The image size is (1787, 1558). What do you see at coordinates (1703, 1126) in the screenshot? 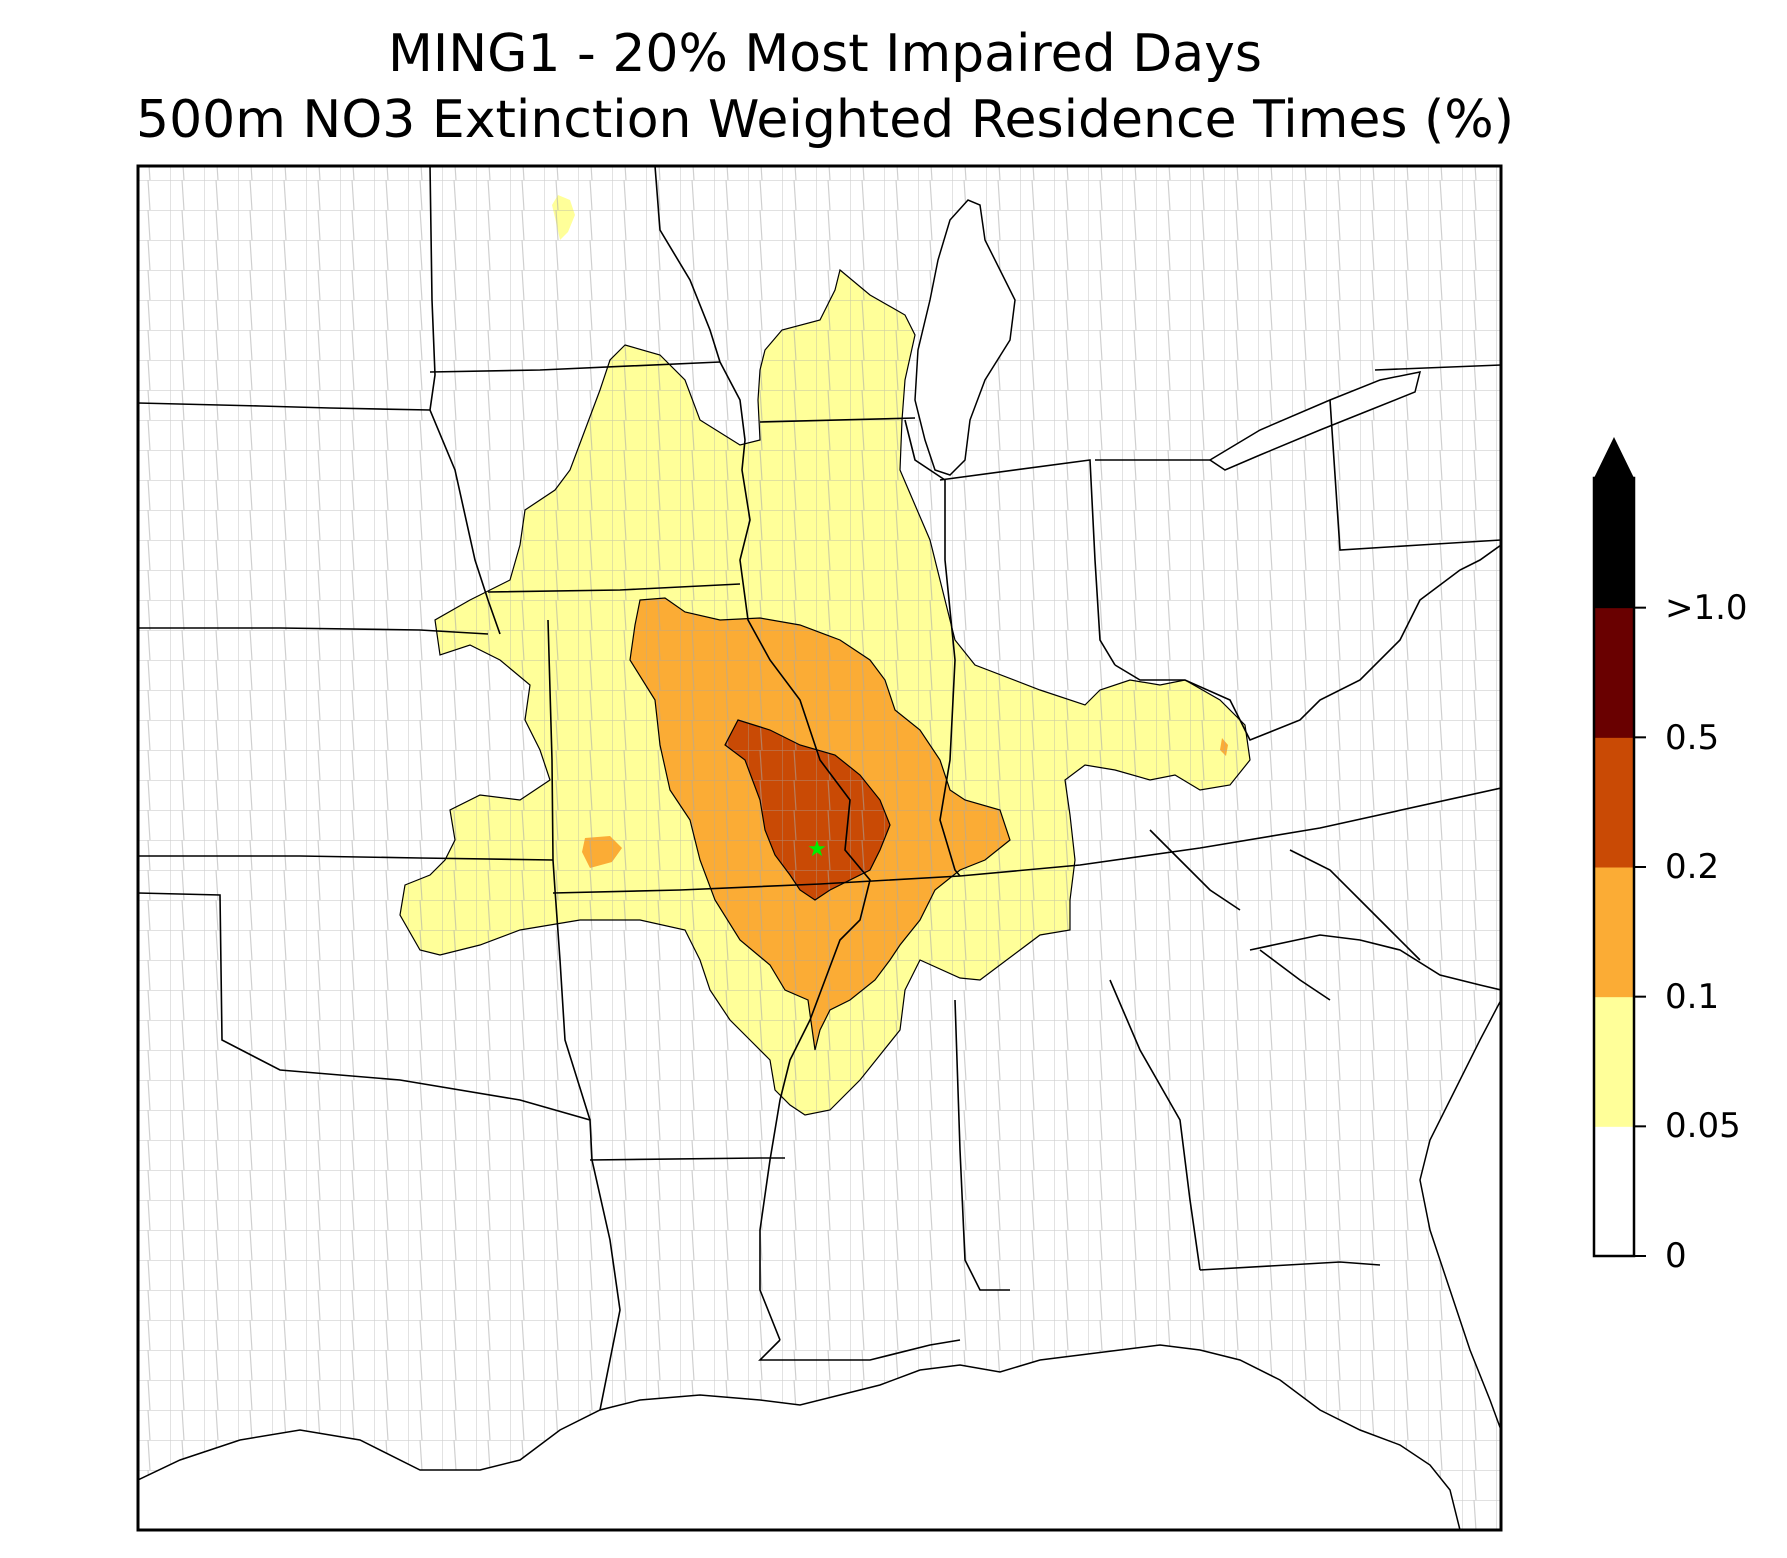
I see `colorbar-label-0.05: 0.05` at bounding box center [1703, 1126].